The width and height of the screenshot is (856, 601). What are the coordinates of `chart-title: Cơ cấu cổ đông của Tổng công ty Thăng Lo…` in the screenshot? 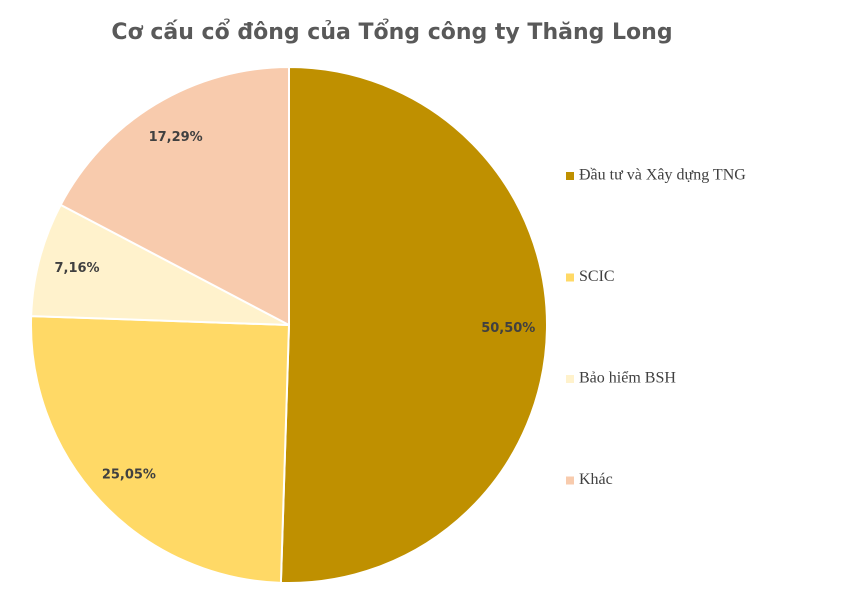 It's located at (391, 32).